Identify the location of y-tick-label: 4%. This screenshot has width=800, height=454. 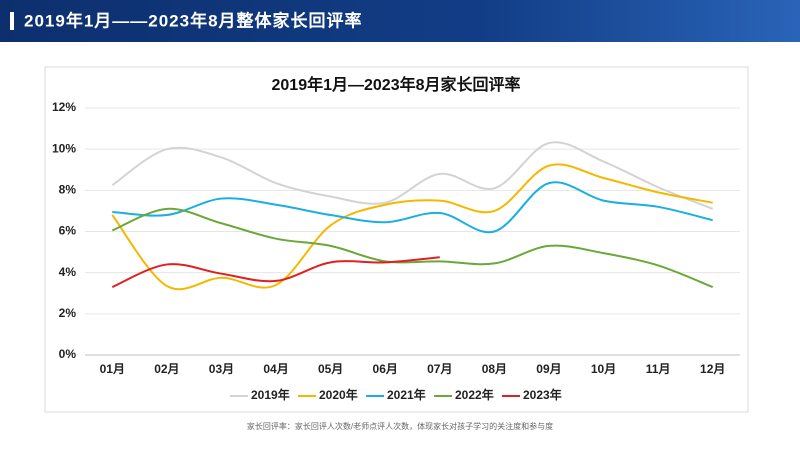
(68, 272).